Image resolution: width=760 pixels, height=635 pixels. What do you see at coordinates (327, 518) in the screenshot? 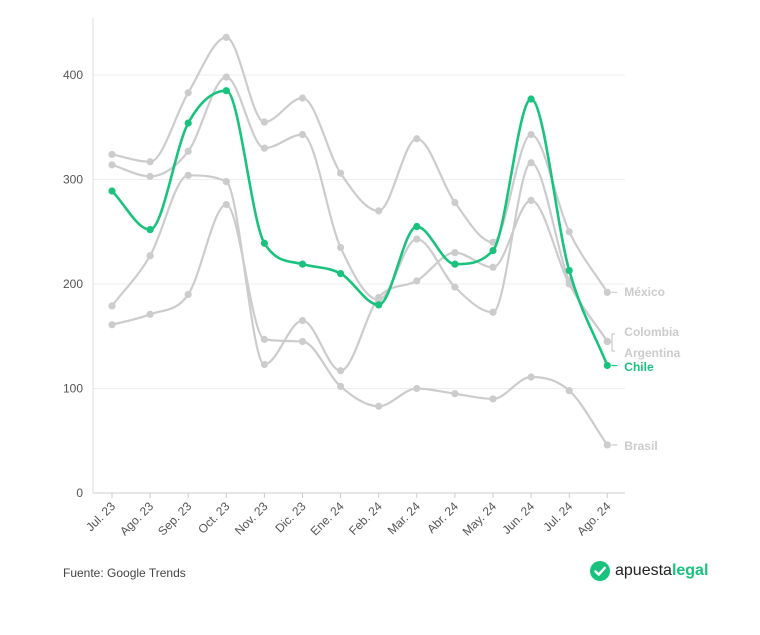
I see `x-tick-label: Ene. 24` at bounding box center [327, 518].